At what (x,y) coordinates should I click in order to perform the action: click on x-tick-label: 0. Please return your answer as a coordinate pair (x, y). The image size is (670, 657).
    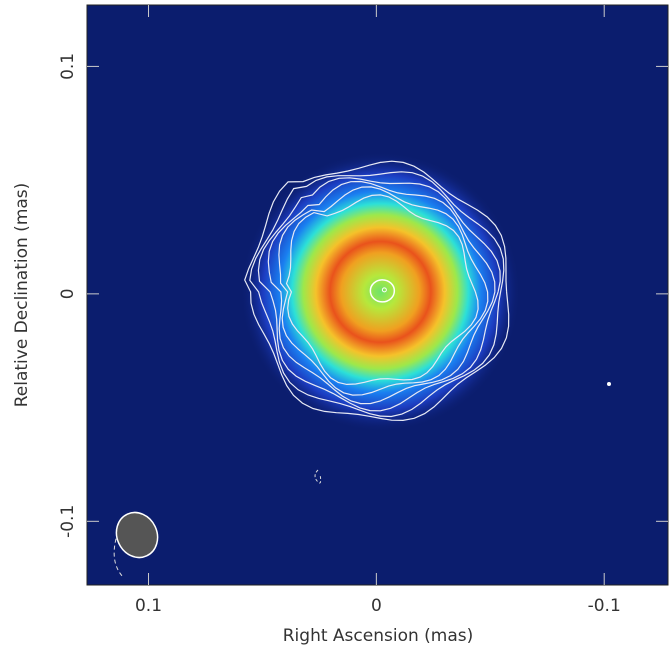
    Looking at the image, I should click on (376, 606).